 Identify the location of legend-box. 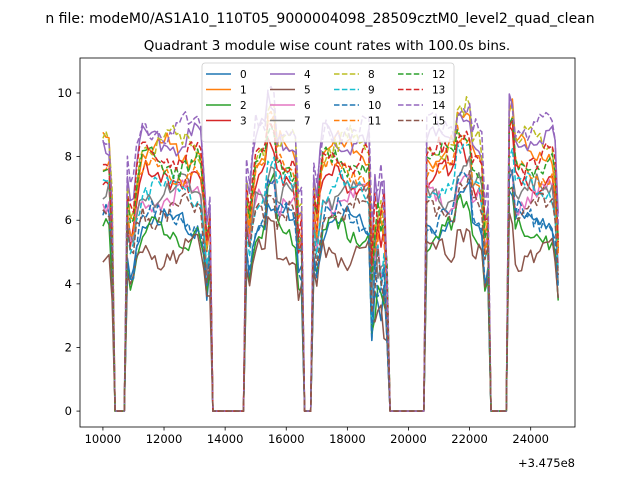
(328, 102).